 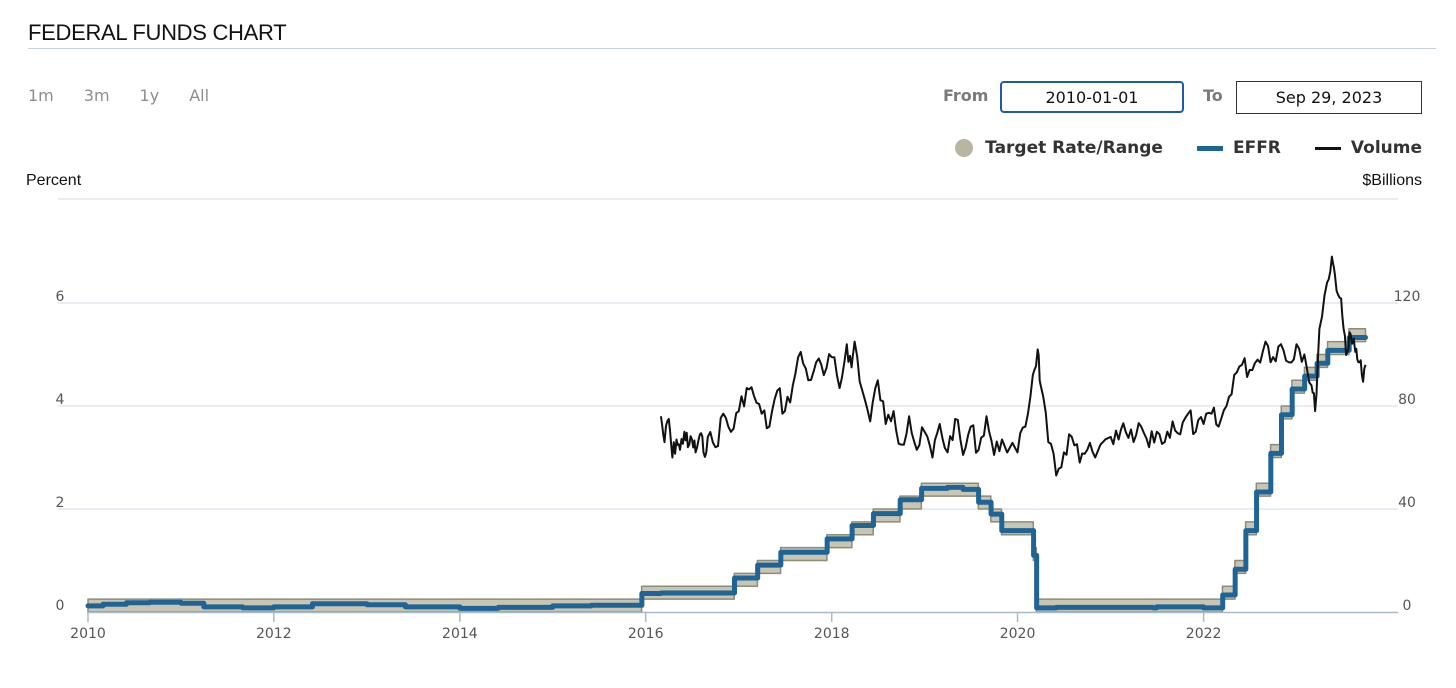 I want to click on legend-label-effr: EFFR, so click(x=1256, y=148).